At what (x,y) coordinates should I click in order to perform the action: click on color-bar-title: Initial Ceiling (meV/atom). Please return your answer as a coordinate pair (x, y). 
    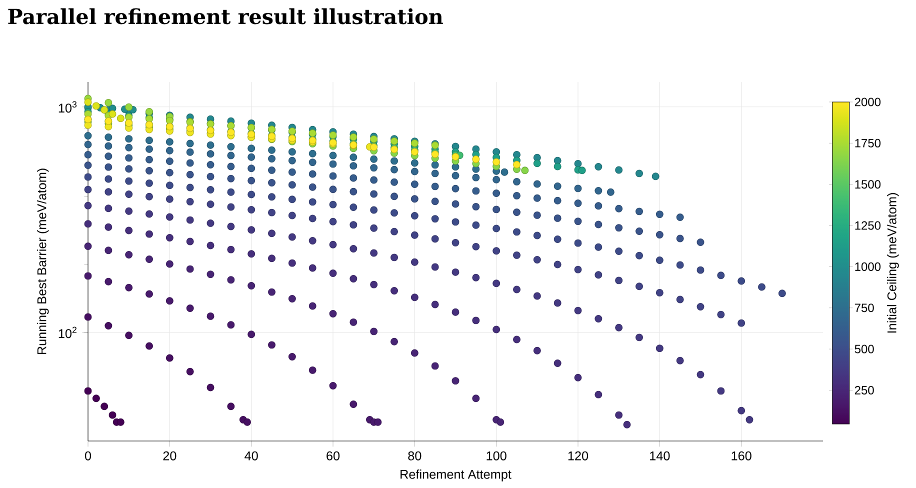
    Looking at the image, I should click on (893, 263).